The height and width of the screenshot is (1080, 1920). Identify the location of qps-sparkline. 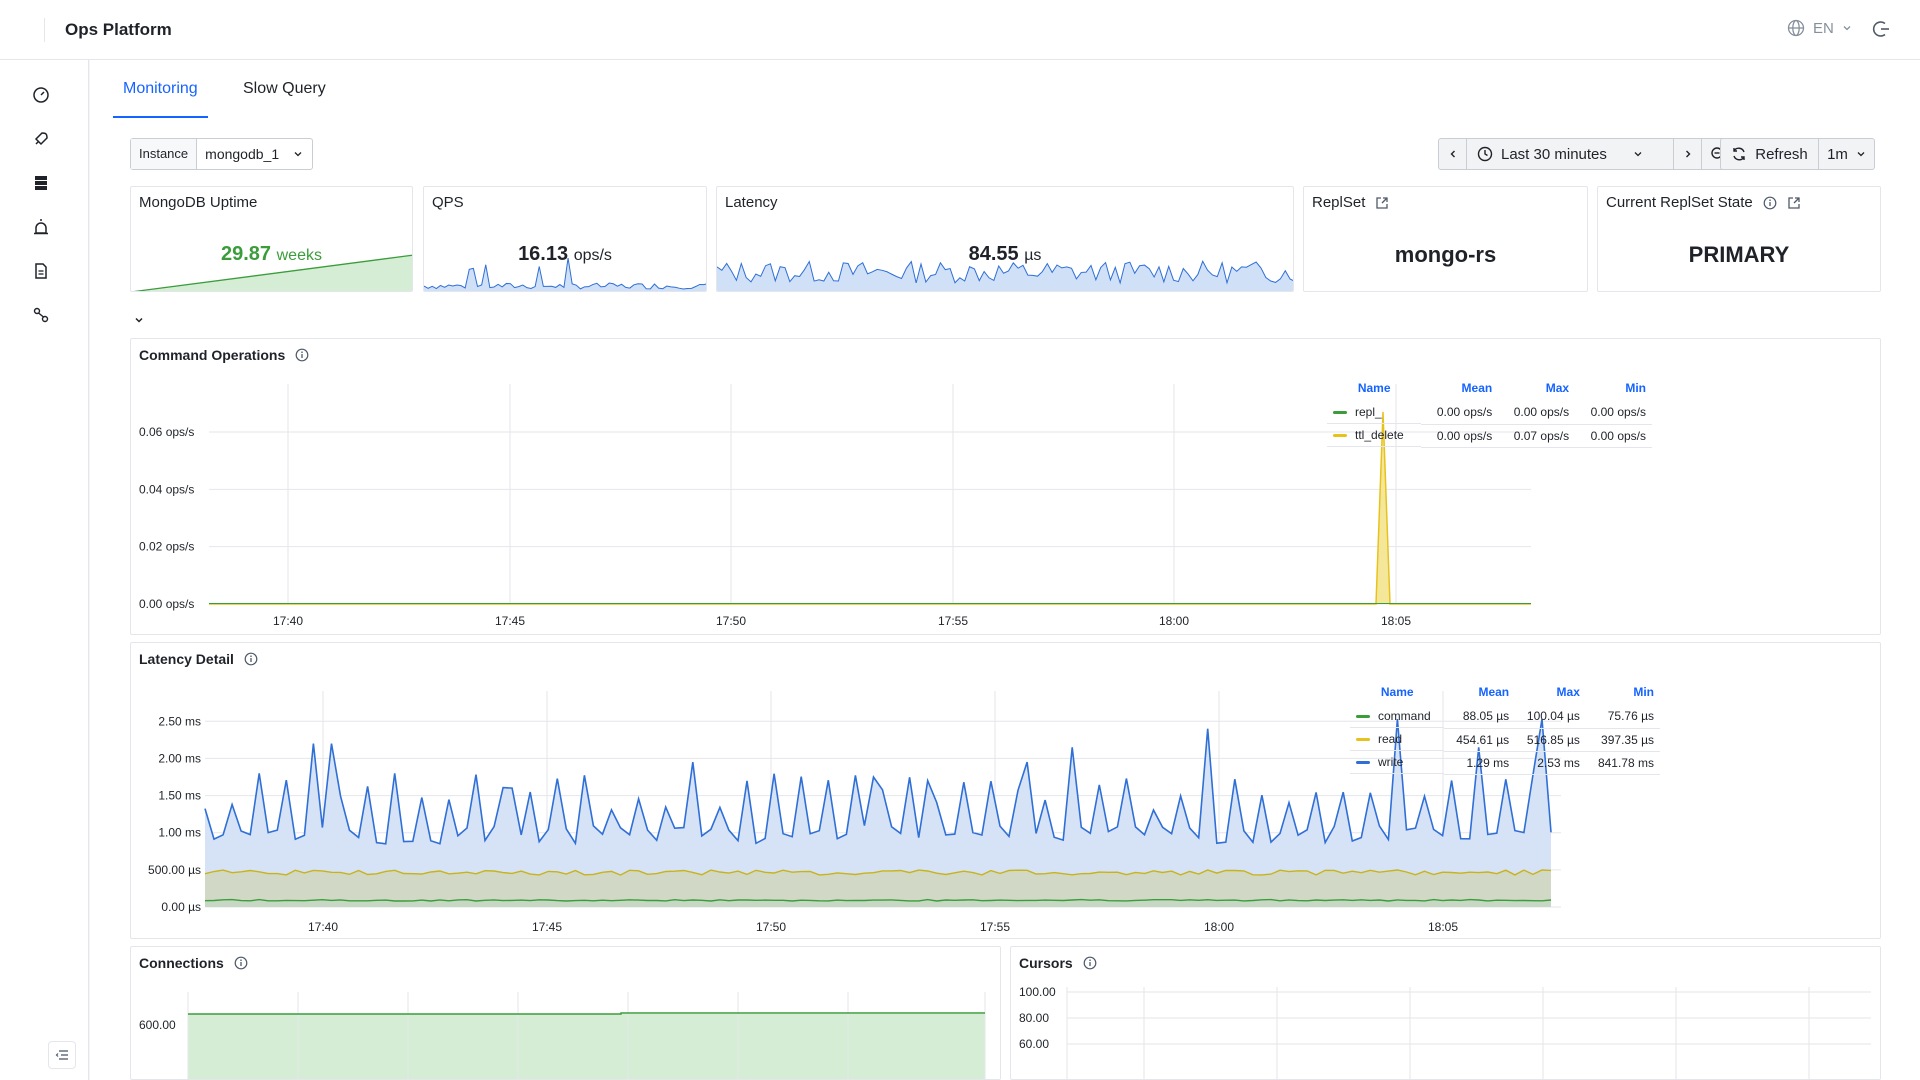
(565, 274).